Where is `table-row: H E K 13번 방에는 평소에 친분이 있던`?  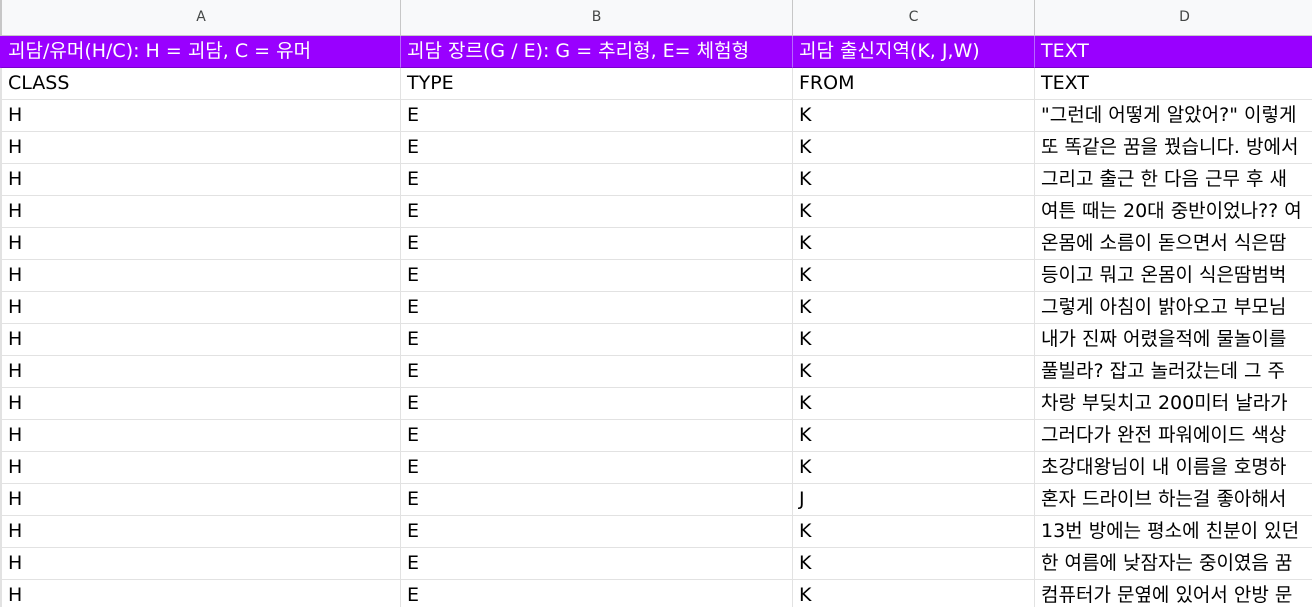 table-row: H E K 13번 방에는 평소에 친분이 있던 is located at coordinates (656, 532).